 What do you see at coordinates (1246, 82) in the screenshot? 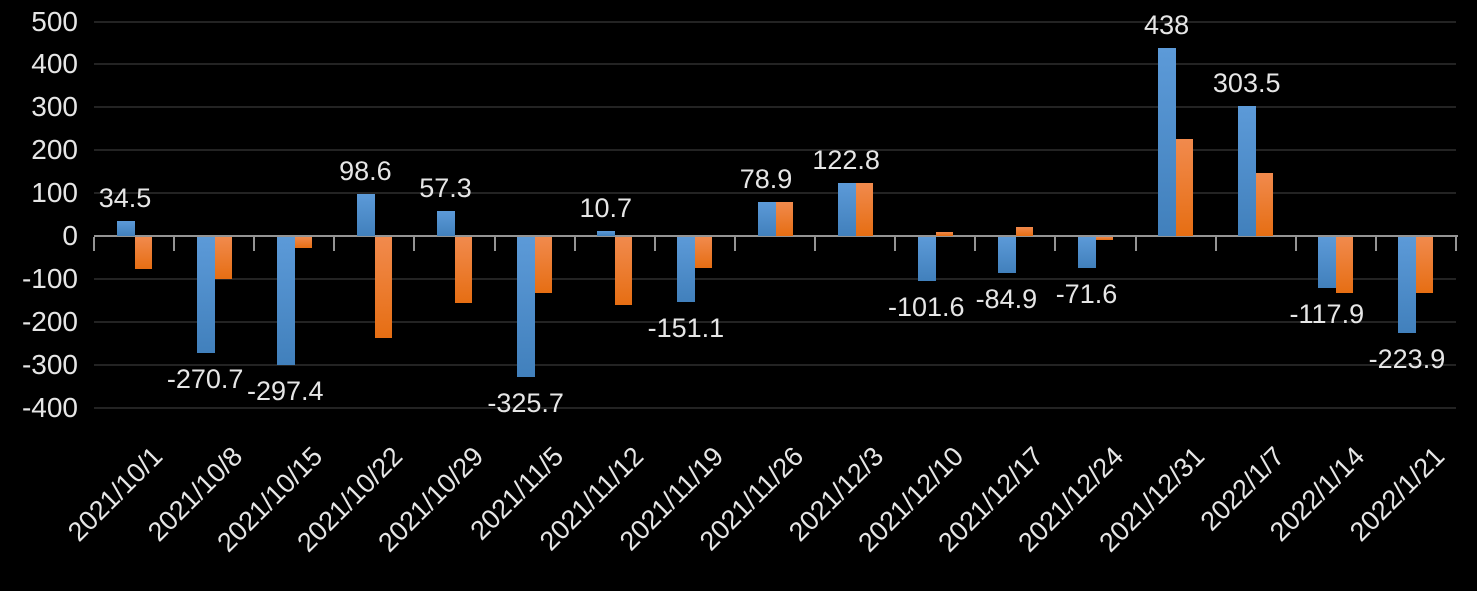
I see `data-label: 303.5` at bounding box center [1246, 82].